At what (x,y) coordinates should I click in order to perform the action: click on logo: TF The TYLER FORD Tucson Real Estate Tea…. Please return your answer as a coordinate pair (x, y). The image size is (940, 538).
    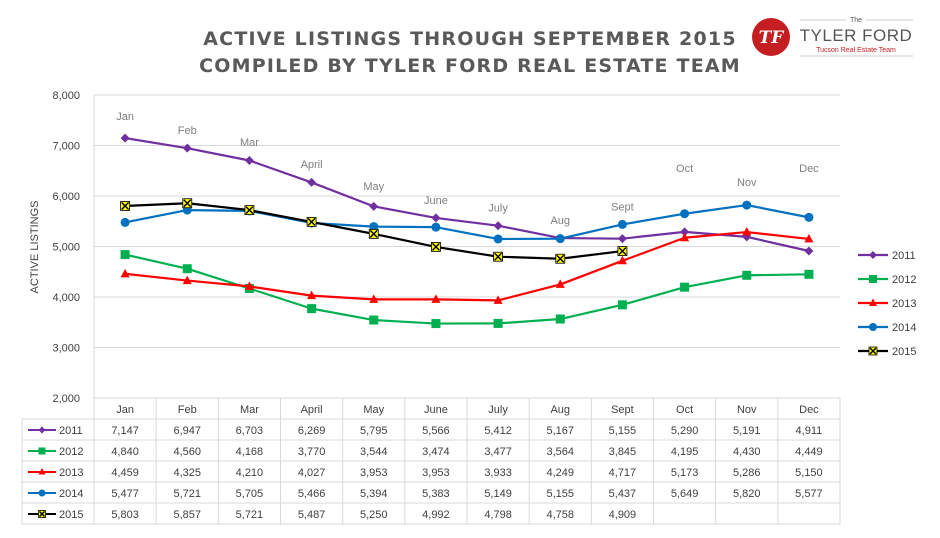
    Looking at the image, I should click on (832, 37).